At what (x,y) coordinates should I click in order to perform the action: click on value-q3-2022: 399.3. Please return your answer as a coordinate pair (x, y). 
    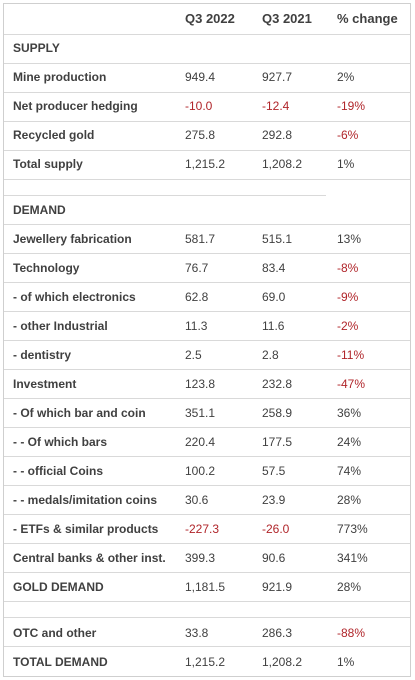
    Looking at the image, I should click on (200, 558).